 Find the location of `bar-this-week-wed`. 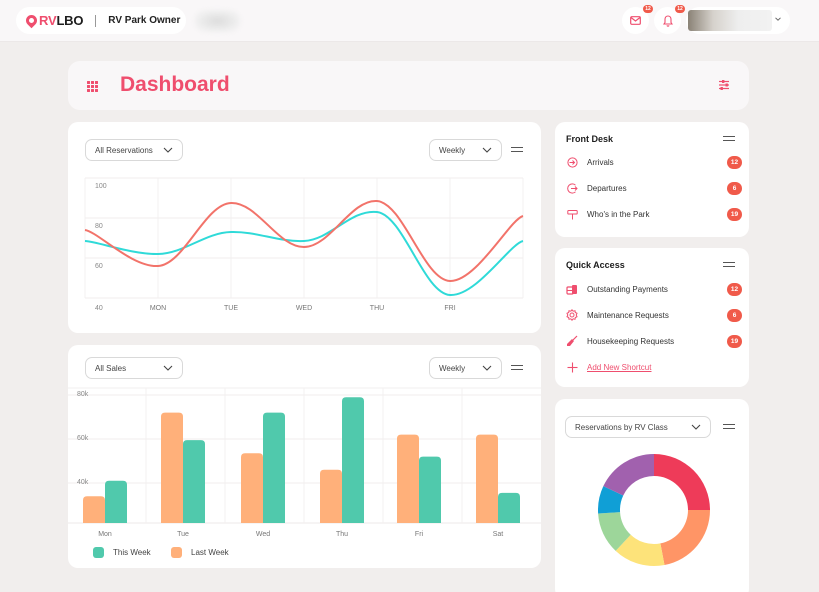

bar-this-week-wed is located at coordinates (274, 467).